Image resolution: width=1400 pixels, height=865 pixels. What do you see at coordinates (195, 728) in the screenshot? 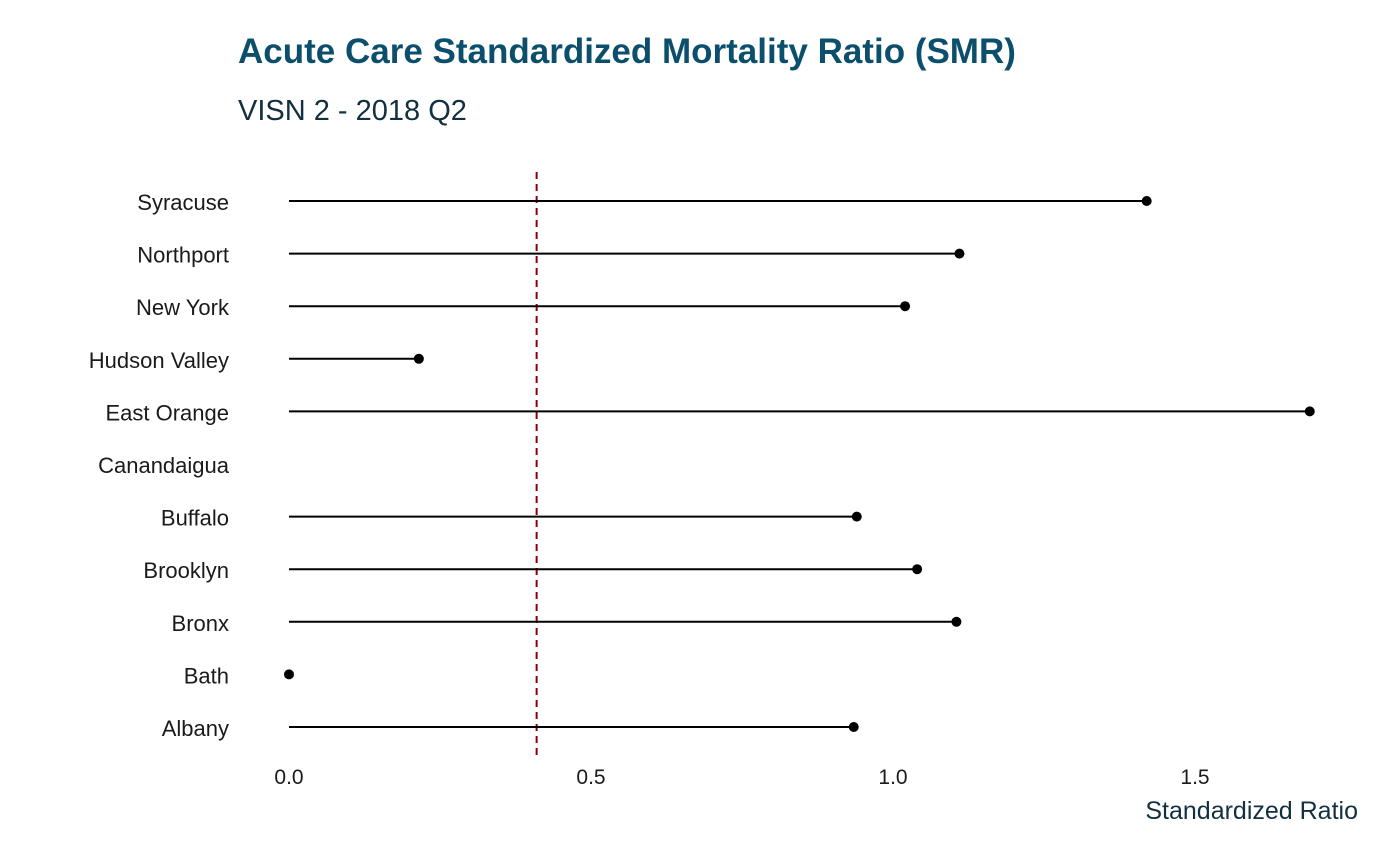
I see `y-tick-label: Albany` at bounding box center [195, 728].